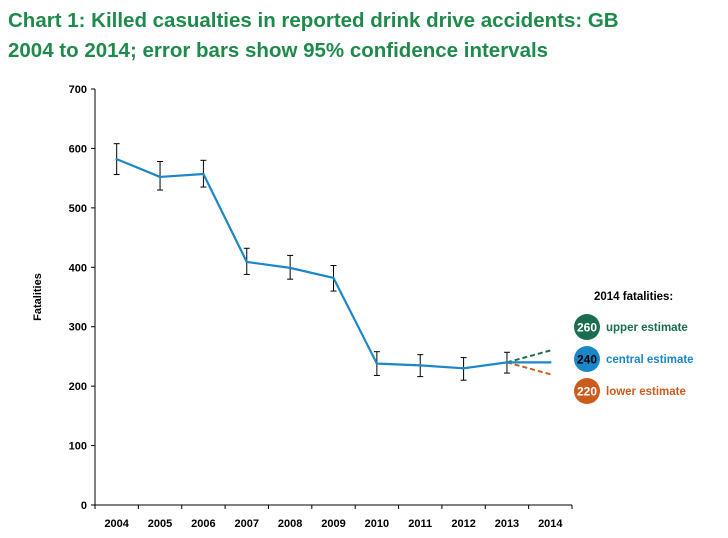 The height and width of the screenshot is (538, 728). What do you see at coordinates (463, 524) in the screenshot?
I see `x-tick-label: 2012` at bounding box center [463, 524].